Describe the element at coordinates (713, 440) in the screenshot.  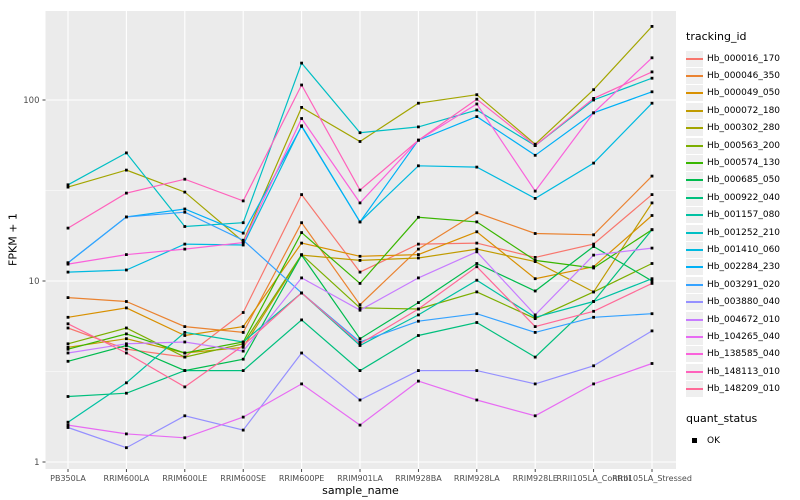
I see `quant-status-label: OK` at that location.